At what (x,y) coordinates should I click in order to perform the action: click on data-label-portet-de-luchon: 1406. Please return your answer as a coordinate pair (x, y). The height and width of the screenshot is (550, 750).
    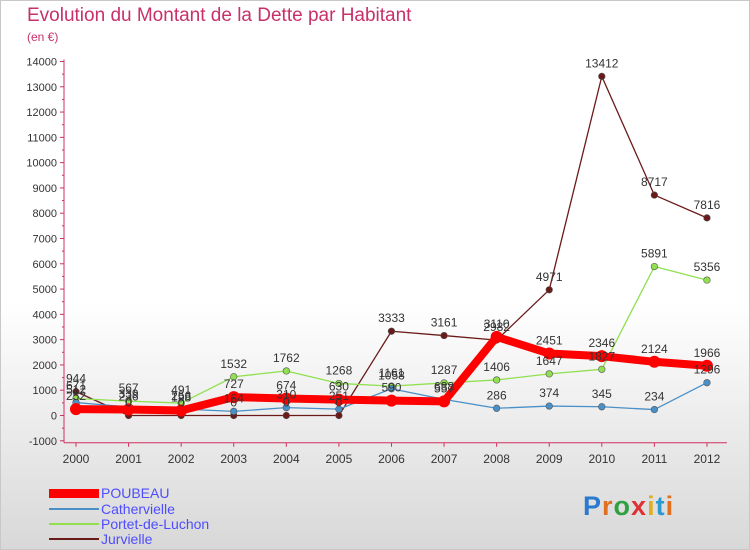
    Looking at the image, I should click on (496, 367).